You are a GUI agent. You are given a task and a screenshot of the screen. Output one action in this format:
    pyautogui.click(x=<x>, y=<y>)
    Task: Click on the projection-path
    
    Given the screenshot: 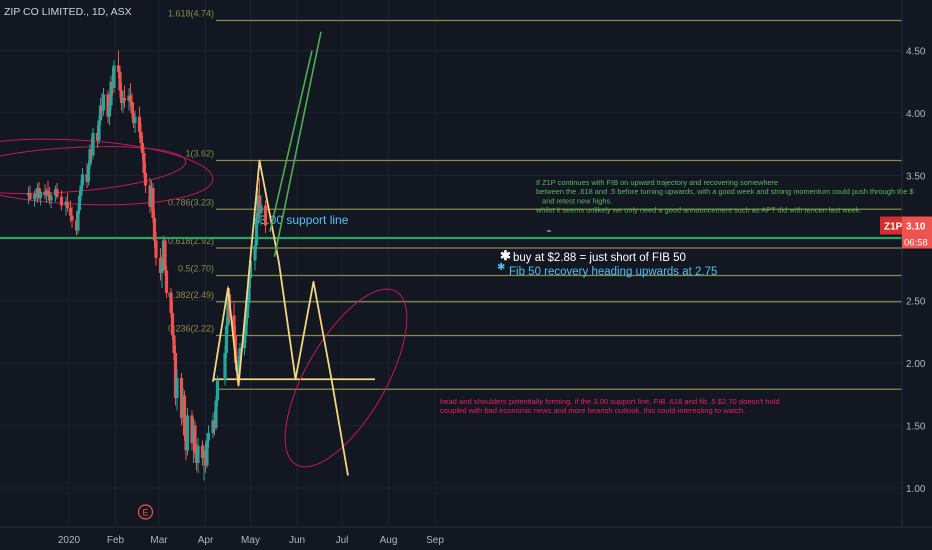 What is the action you would take?
    pyautogui.click(x=280, y=317)
    